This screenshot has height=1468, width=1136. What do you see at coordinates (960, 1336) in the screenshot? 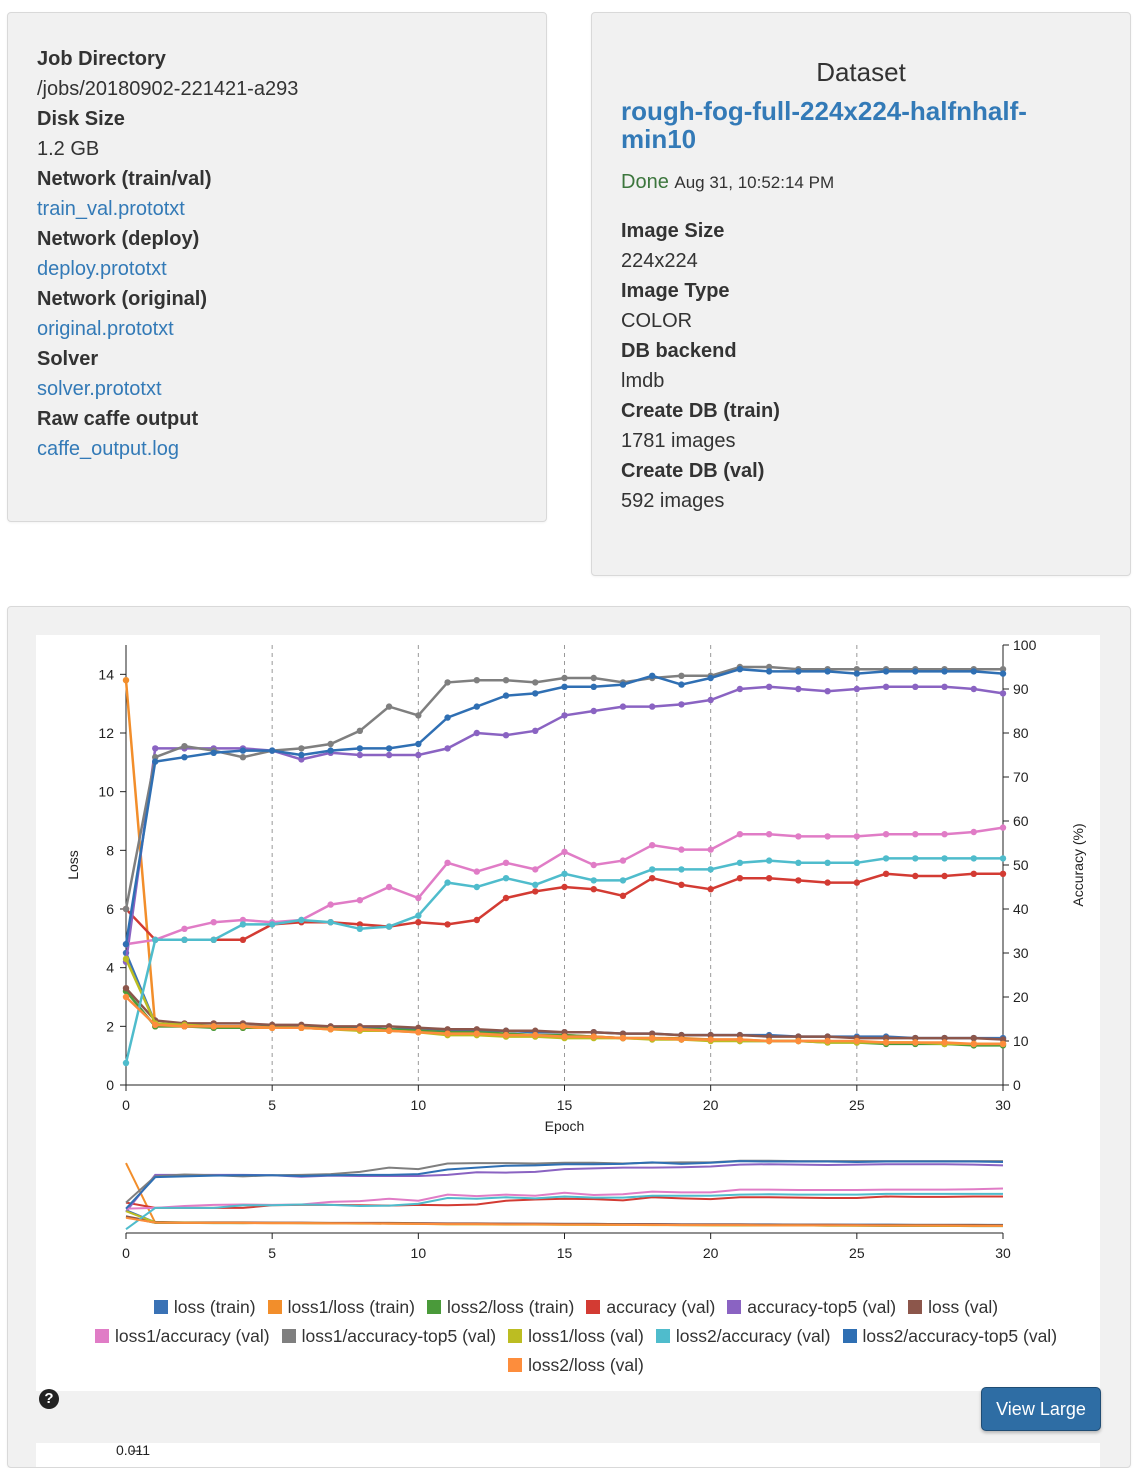
I see `legend-label: loss2/accuracy-top5 (val)` at bounding box center [960, 1336].